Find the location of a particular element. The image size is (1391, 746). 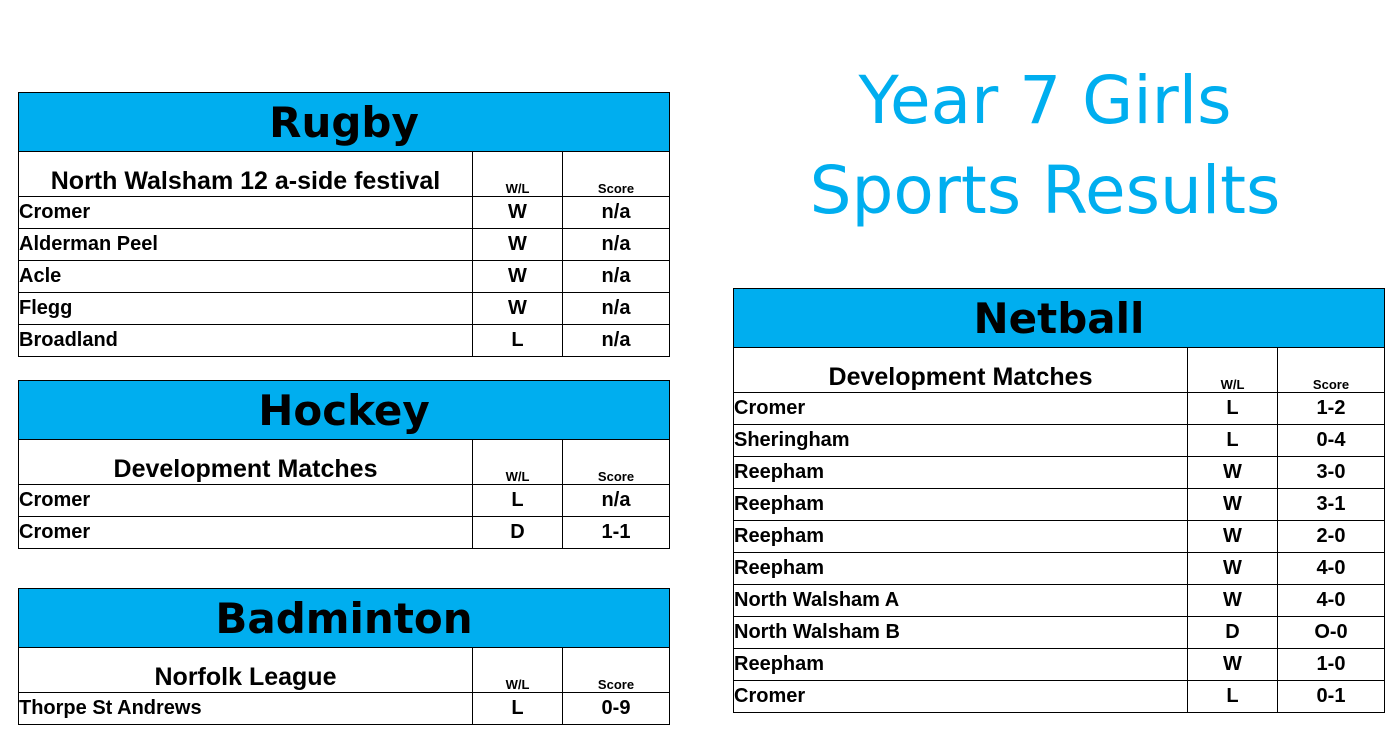

table-row: North Walsham A W 4-0 is located at coordinates (1059, 600).